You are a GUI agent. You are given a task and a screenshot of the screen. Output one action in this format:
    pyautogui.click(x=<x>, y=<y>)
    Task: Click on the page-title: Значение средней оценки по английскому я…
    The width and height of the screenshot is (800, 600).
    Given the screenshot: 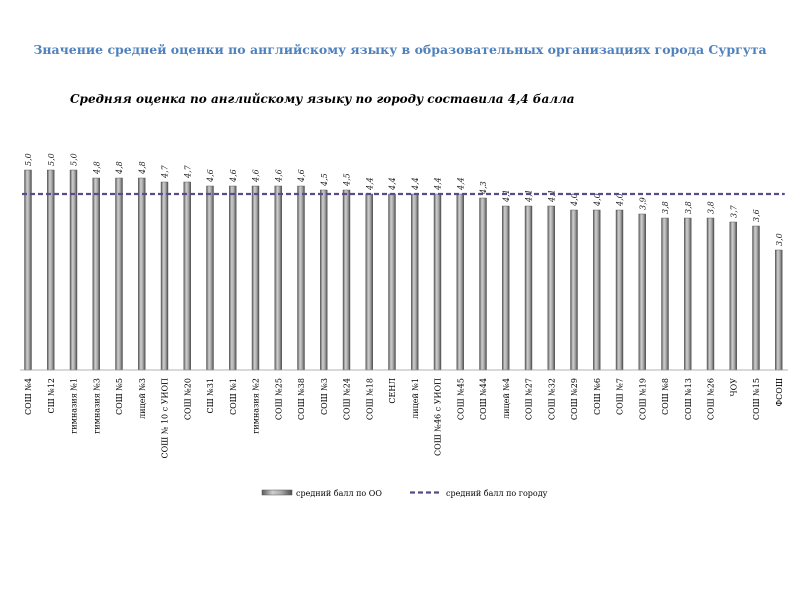 What is the action you would take?
    pyautogui.click(x=400, y=49)
    